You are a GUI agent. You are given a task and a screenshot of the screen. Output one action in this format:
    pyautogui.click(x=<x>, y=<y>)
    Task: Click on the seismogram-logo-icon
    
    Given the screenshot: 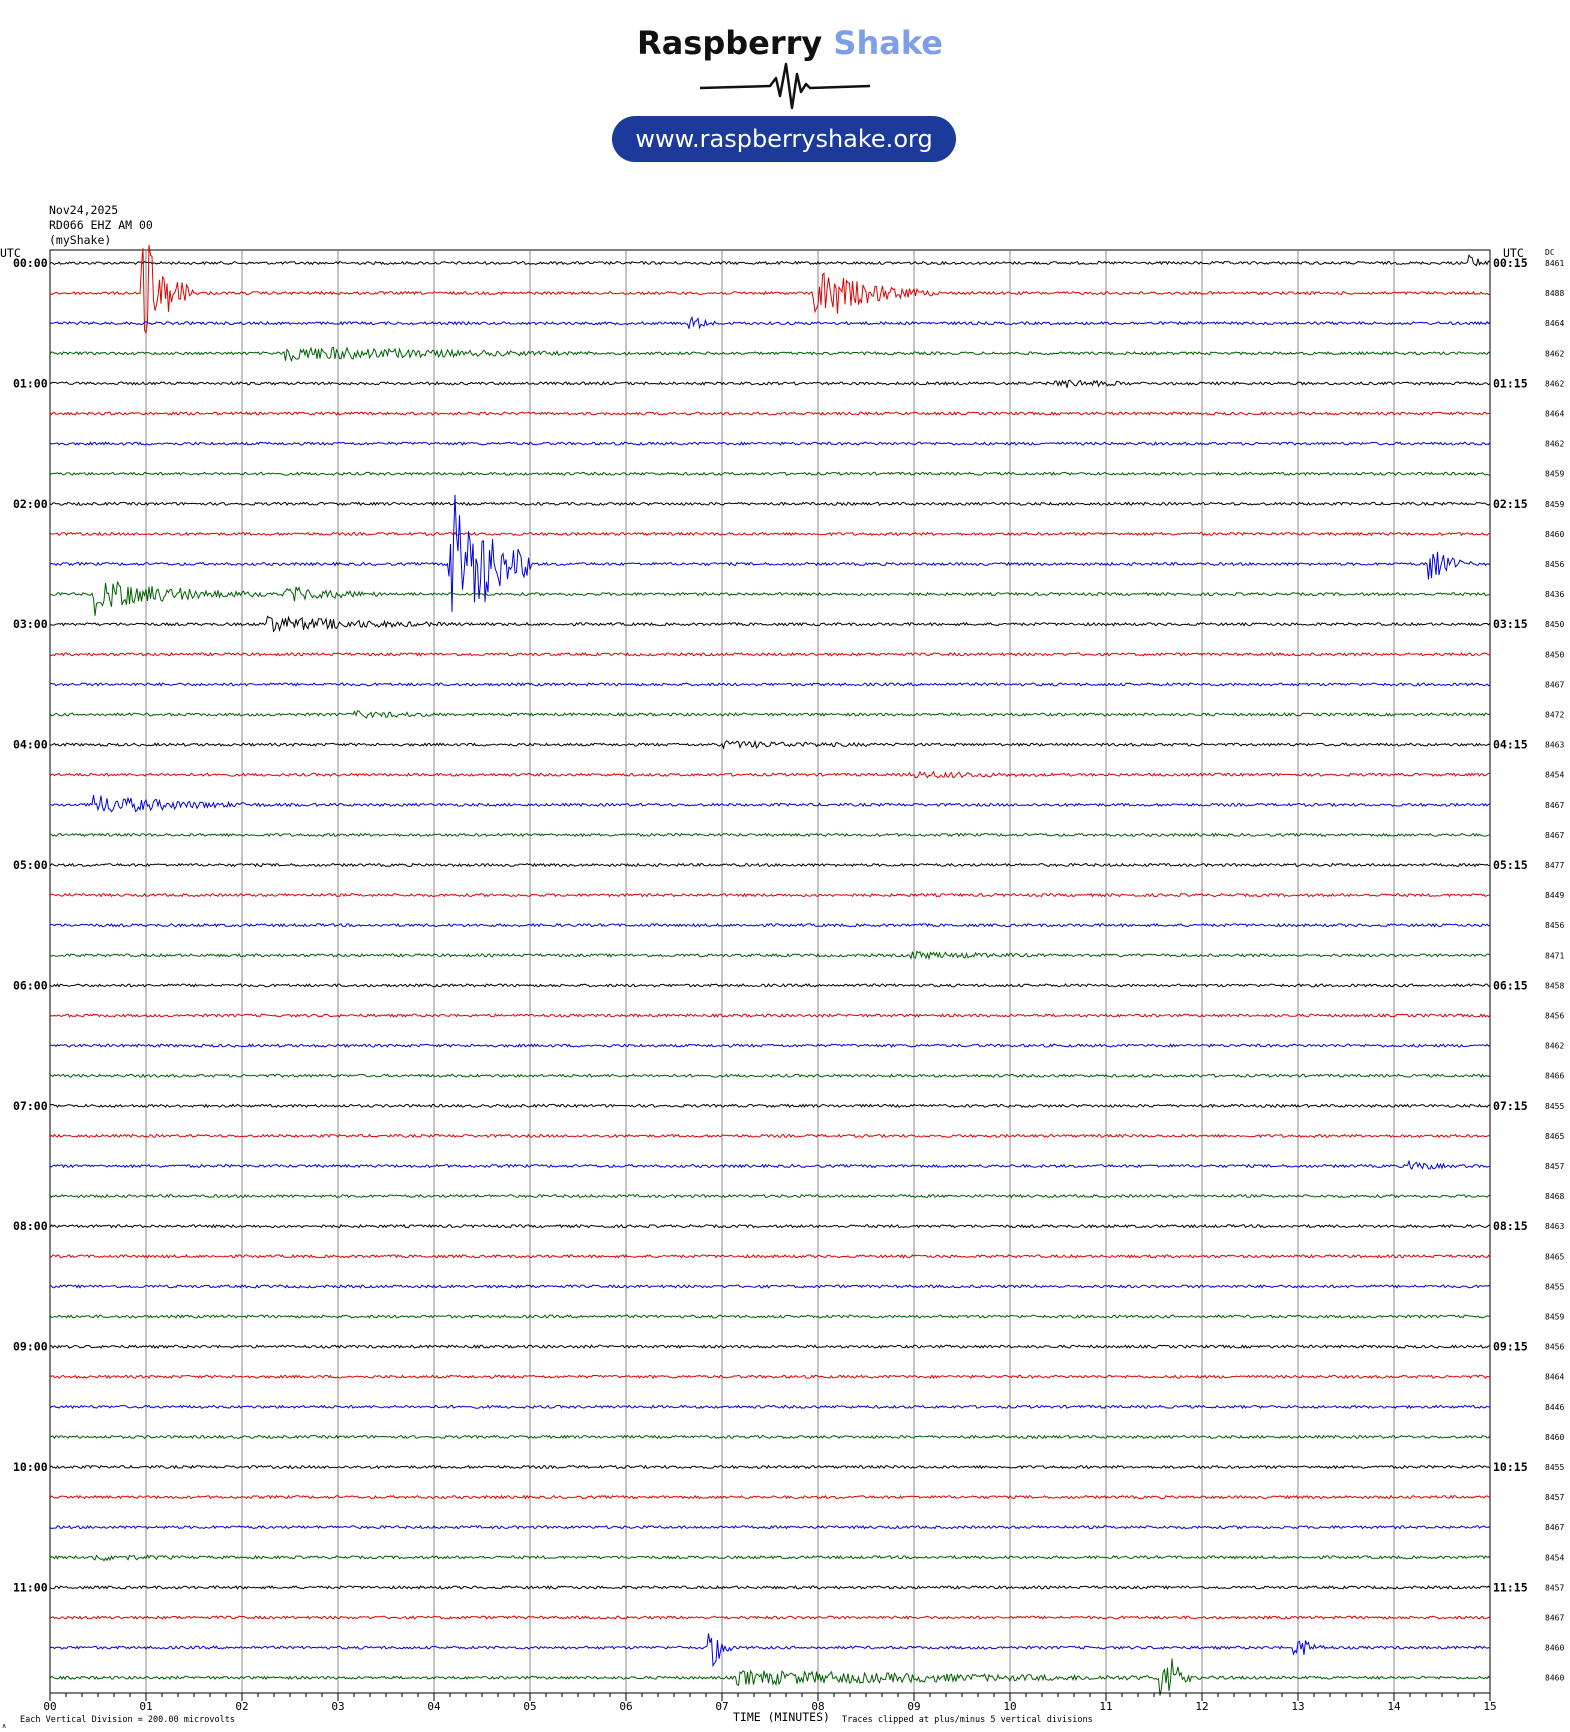 What is the action you would take?
    pyautogui.click(x=785, y=86)
    